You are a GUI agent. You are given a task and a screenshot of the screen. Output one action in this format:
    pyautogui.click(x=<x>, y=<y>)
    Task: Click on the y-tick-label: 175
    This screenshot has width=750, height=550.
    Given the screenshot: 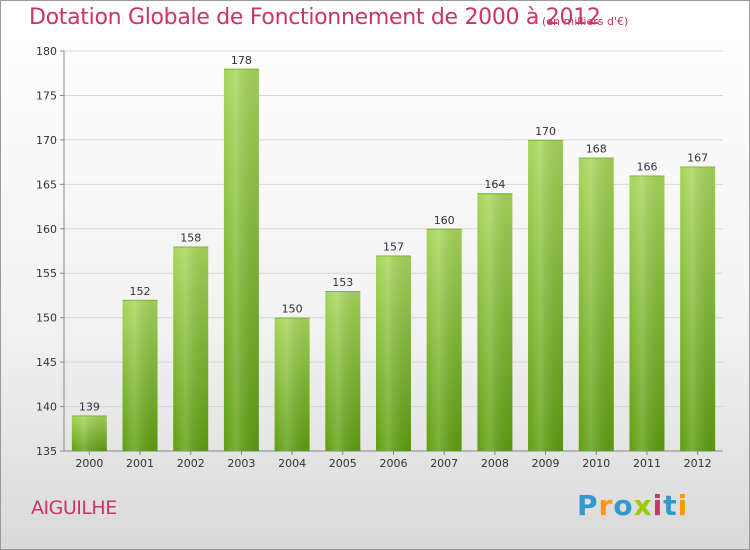 What is the action you would take?
    pyautogui.click(x=46, y=95)
    